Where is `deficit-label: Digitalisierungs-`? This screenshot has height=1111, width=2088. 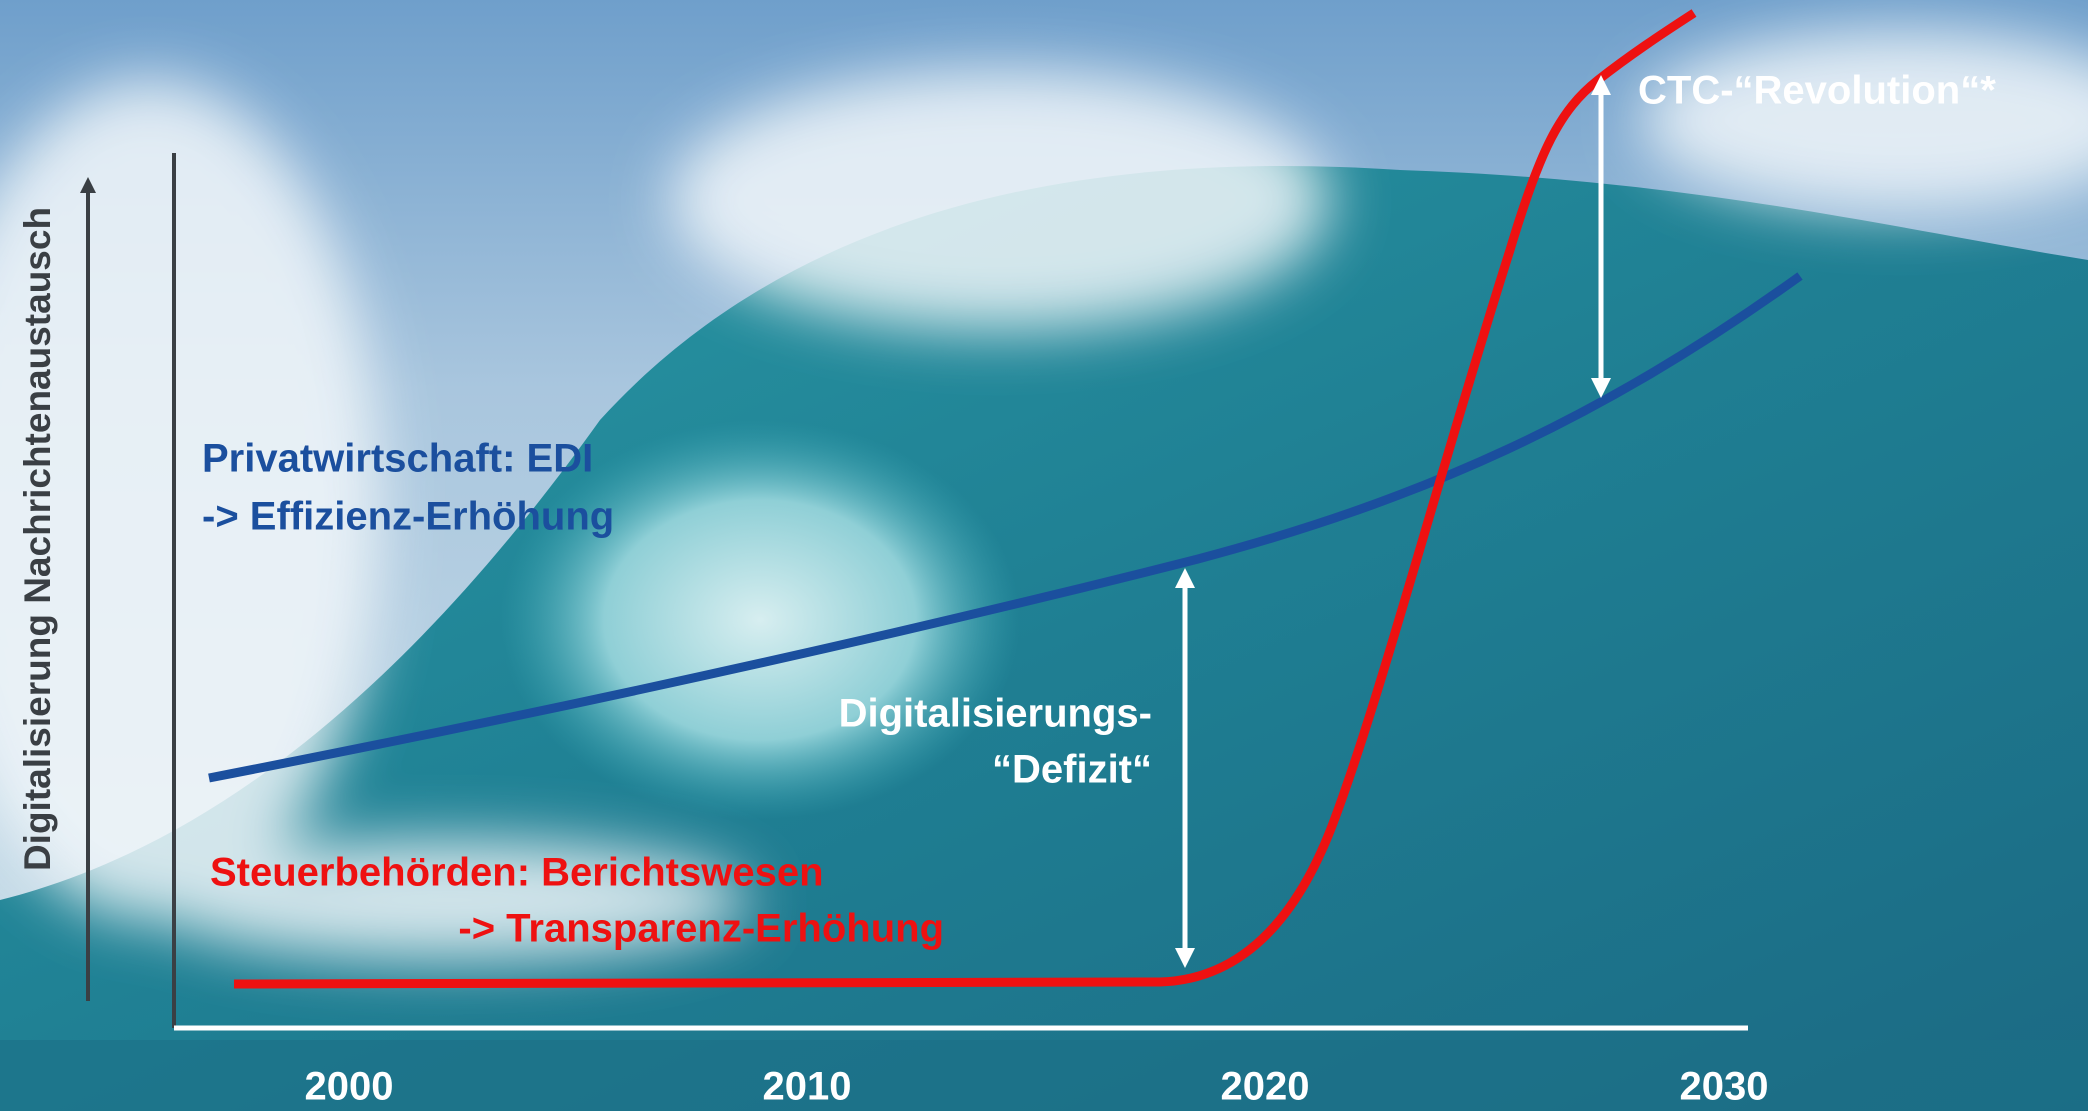
deficit-label: Digitalisierungs- is located at coordinates (995, 714).